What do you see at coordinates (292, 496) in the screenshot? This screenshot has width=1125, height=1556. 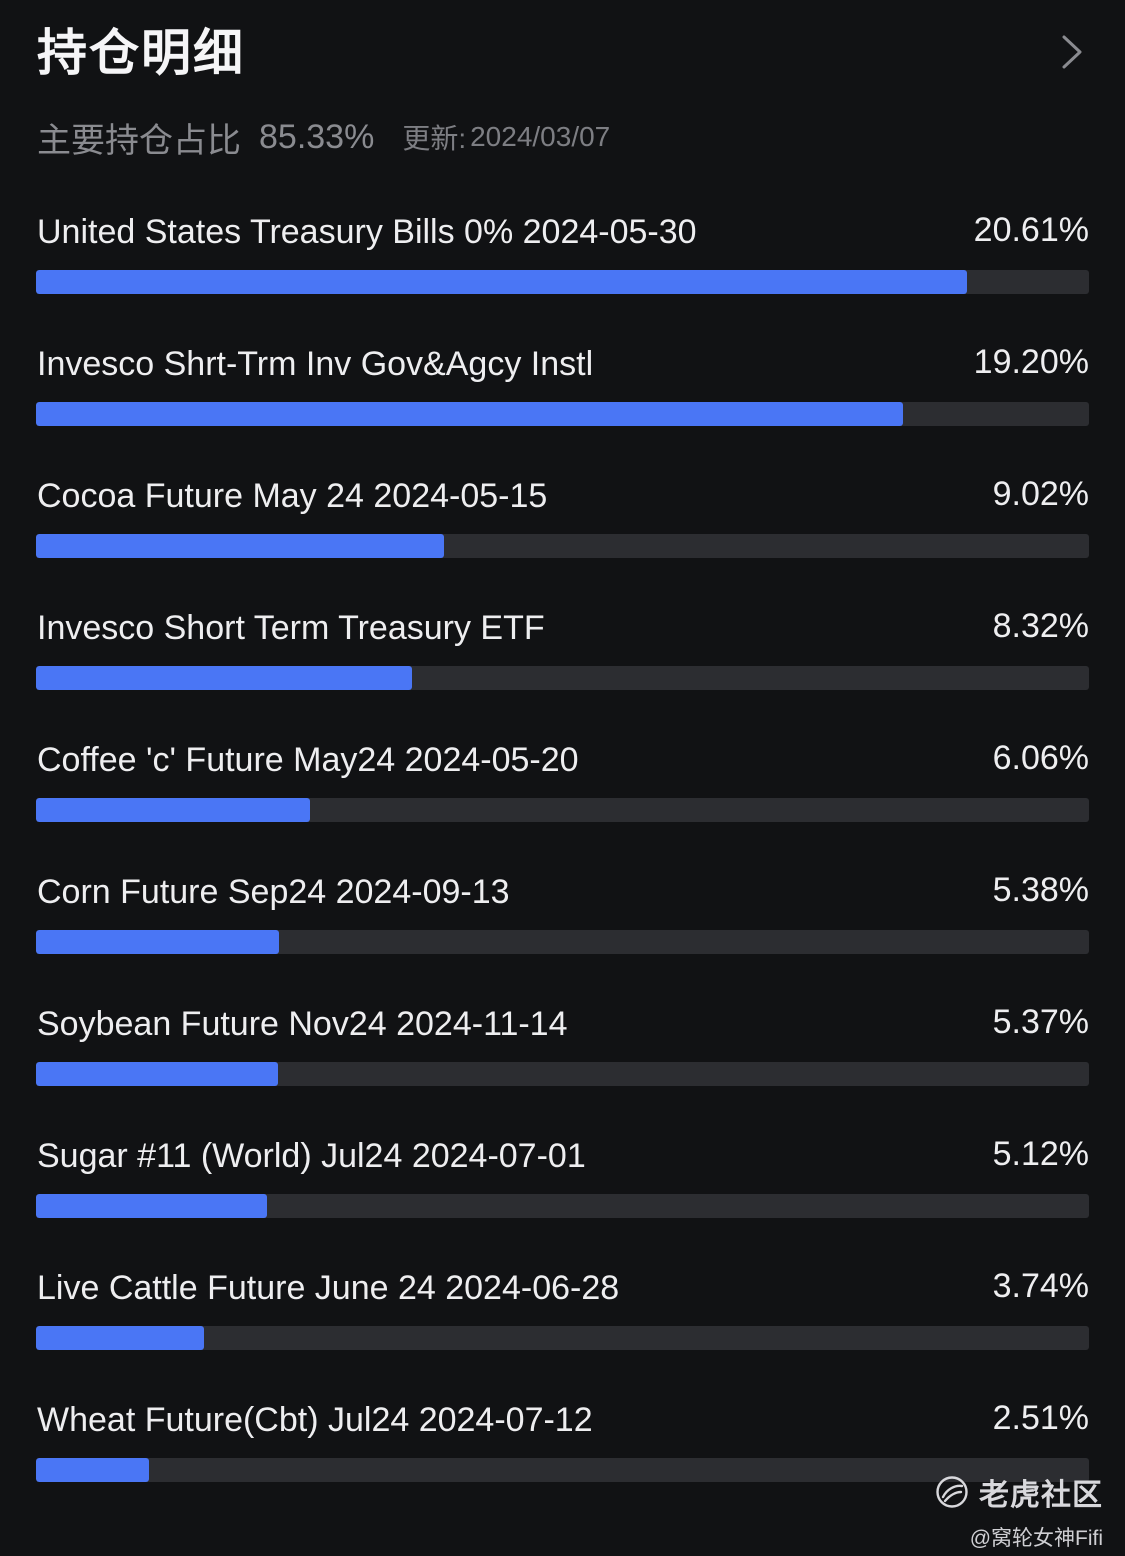 I see `holding-name: Cocoa Future May 24 2024-05-15` at bounding box center [292, 496].